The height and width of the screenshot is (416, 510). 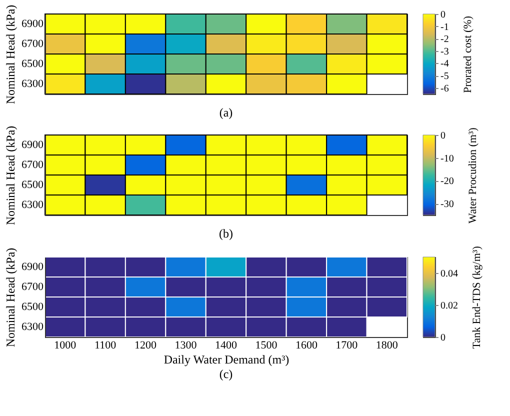 I want to click on x-tick-label: 1600, so click(x=306, y=346).